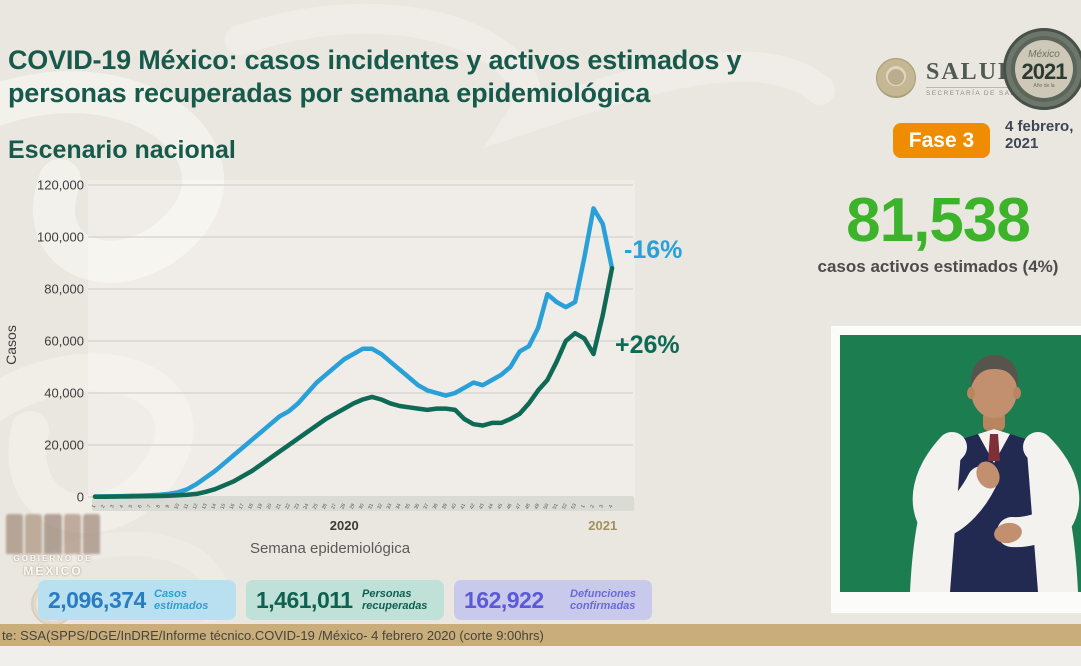 This screenshot has height=666, width=1081. What do you see at coordinates (653, 250) in the screenshot?
I see `svg-text: -16%` at bounding box center [653, 250].